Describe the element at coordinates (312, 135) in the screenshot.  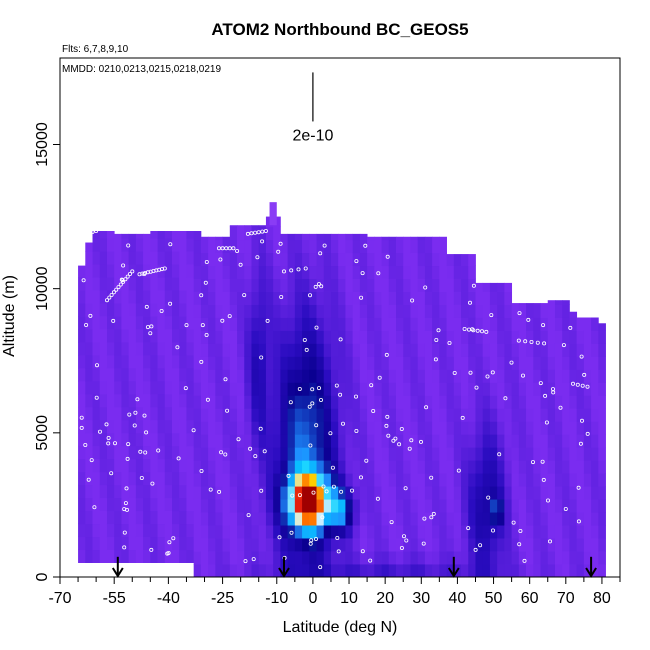
I see `scale-marker-label: 2e-10` at that location.